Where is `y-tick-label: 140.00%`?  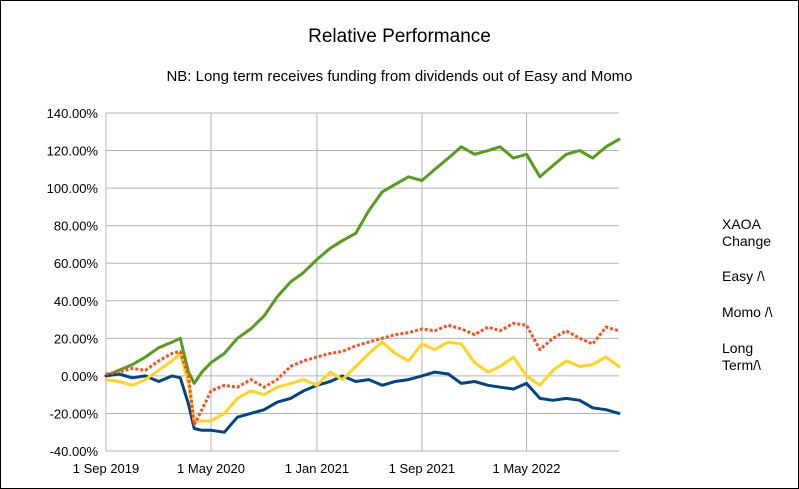 y-tick-label: 140.00% is located at coordinates (73, 113).